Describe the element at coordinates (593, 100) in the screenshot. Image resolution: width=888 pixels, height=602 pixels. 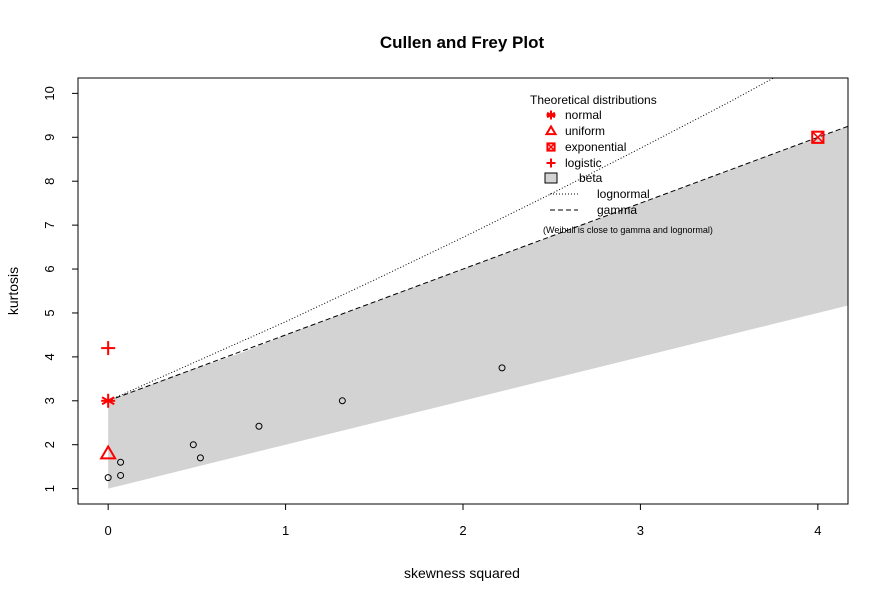
I see `legend-title: Theoretical distributions` at that location.